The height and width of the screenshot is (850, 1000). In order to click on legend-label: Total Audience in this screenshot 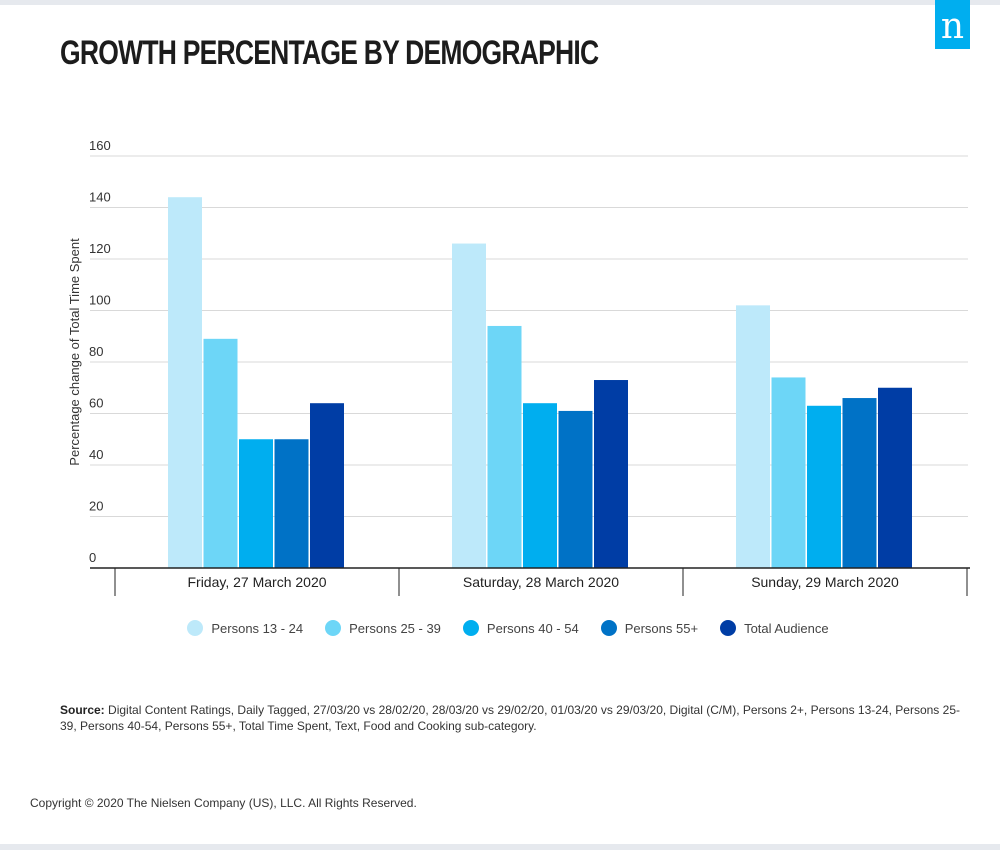, I will do `click(786, 628)`.